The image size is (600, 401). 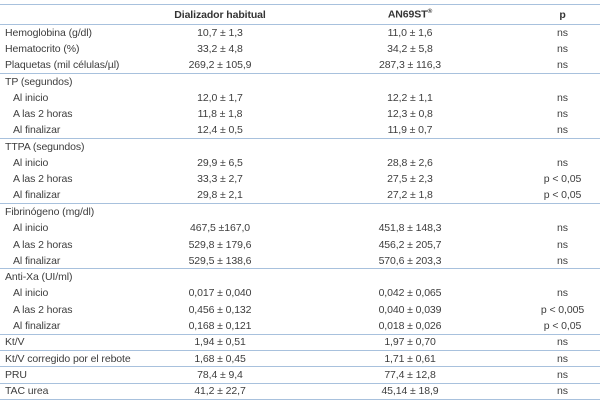 What do you see at coordinates (220, 293) in the screenshot?
I see `value-dializador-habitual: 0,017 ± 0,040` at bounding box center [220, 293].